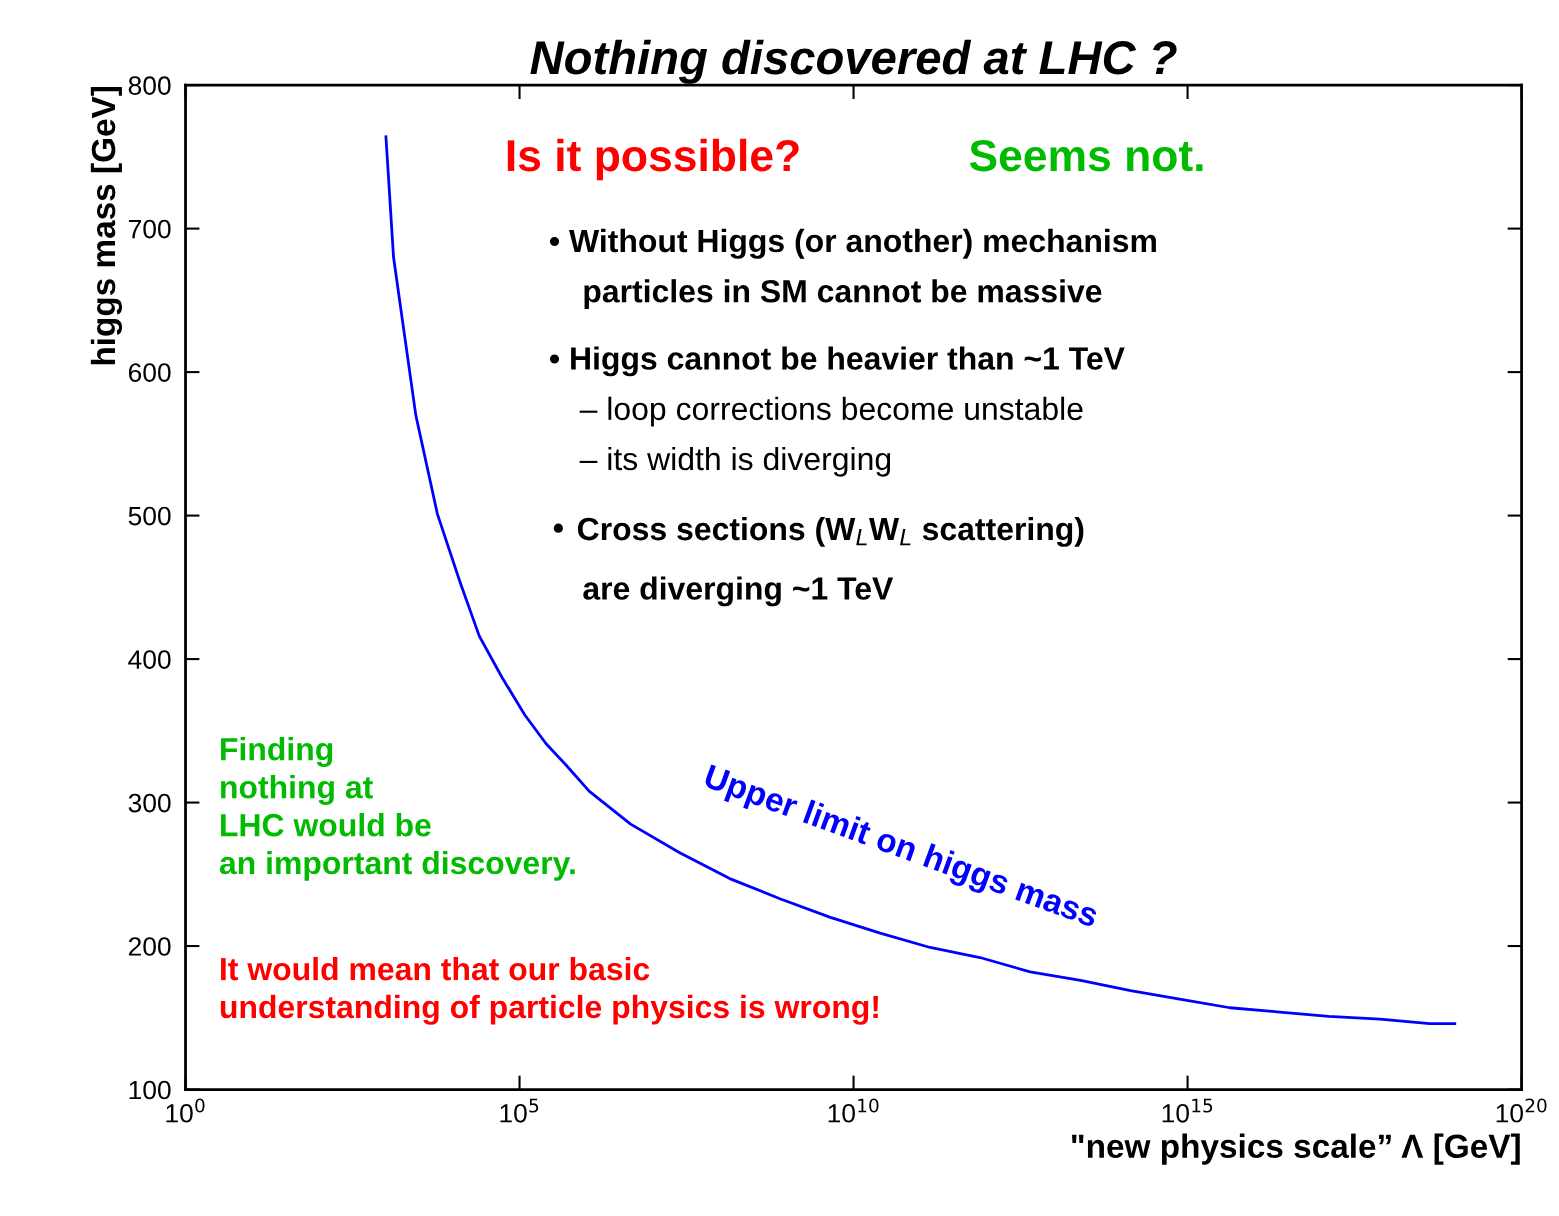 This screenshot has width=1559, height=1216. Describe the element at coordinates (1086, 155) in the screenshot. I see `annotation: Seems not.` at that location.